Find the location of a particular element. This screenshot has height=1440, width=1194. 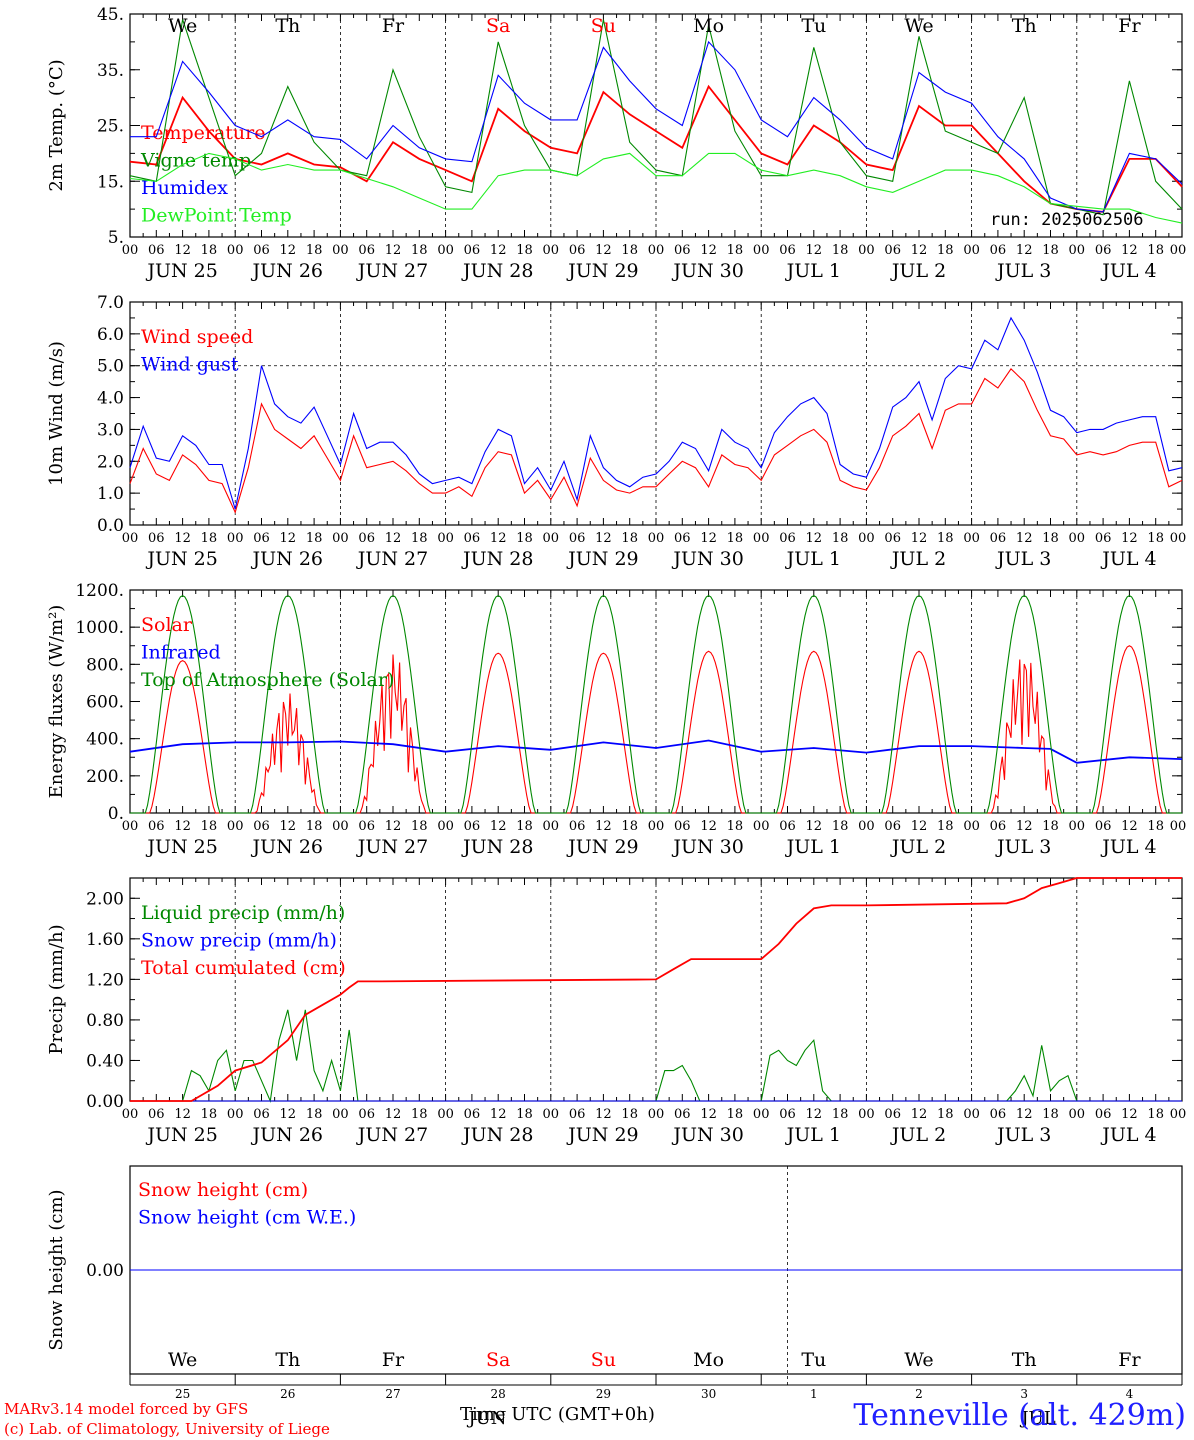

day-number-label: 28 is located at coordinates (498, 1394).